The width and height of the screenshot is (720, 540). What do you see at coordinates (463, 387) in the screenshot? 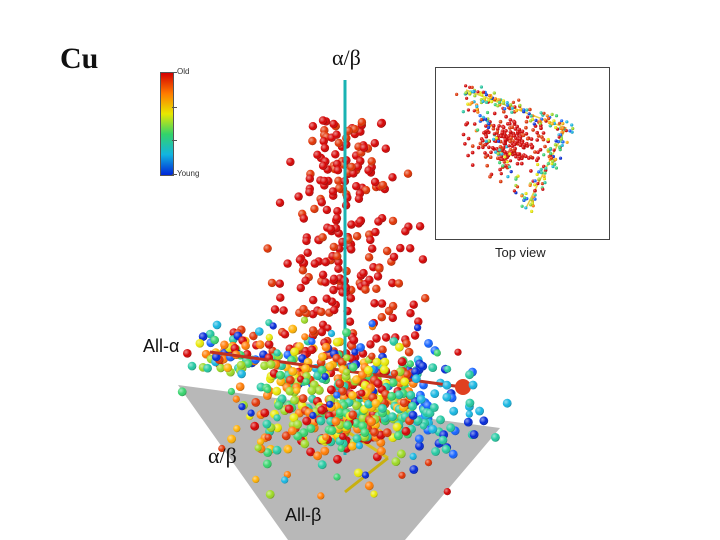
I see `arrow-head` at bounding box center [463, 387].